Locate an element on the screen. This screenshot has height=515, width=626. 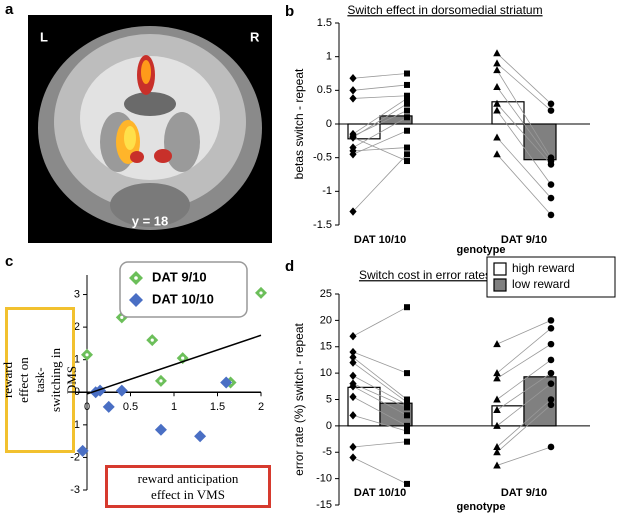
y-tick-label: -1 is located at coordinates (75, 425).